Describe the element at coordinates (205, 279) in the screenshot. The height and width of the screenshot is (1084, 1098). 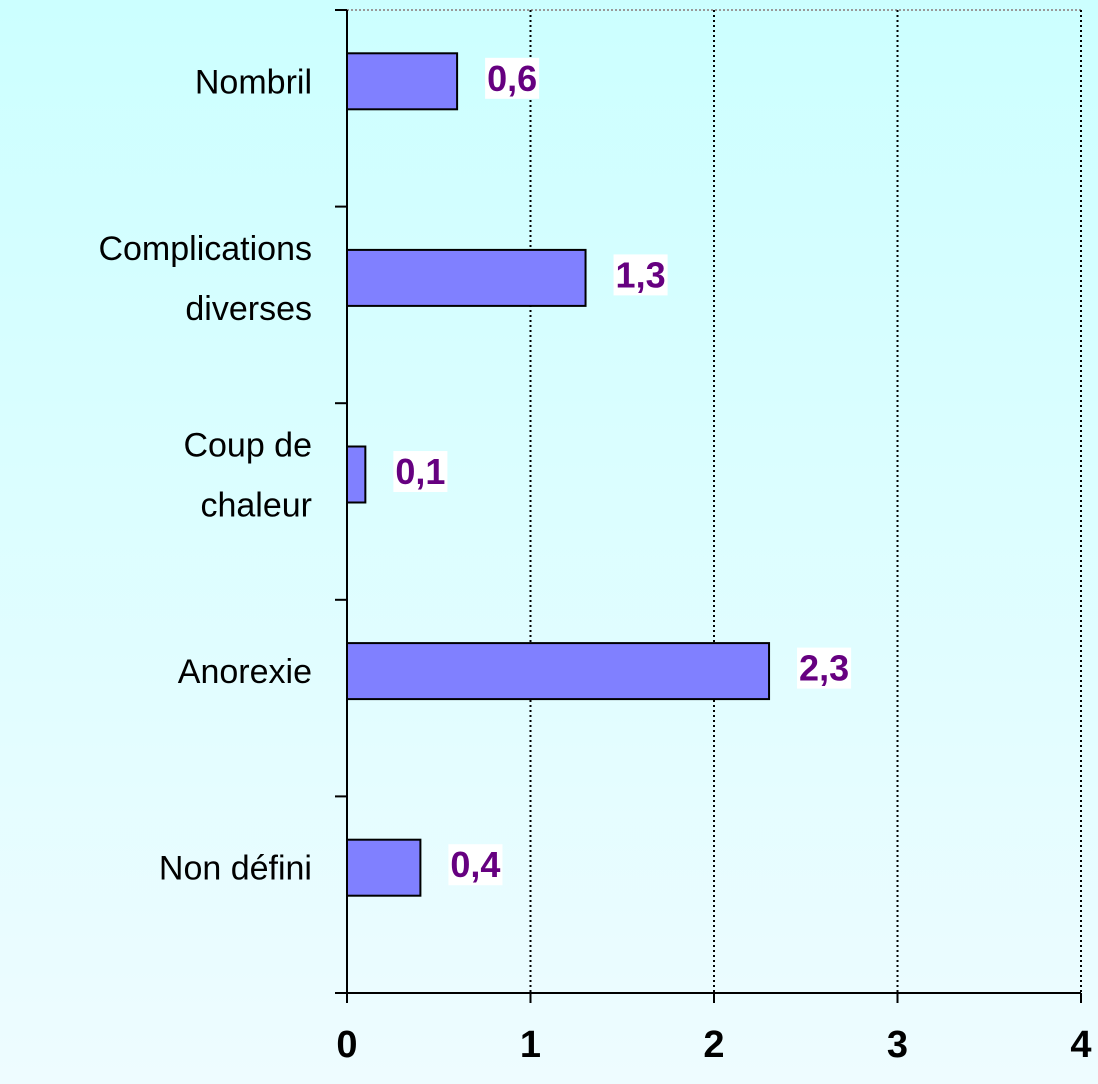
I see `y-tick-label: Complications diverses` at that location.